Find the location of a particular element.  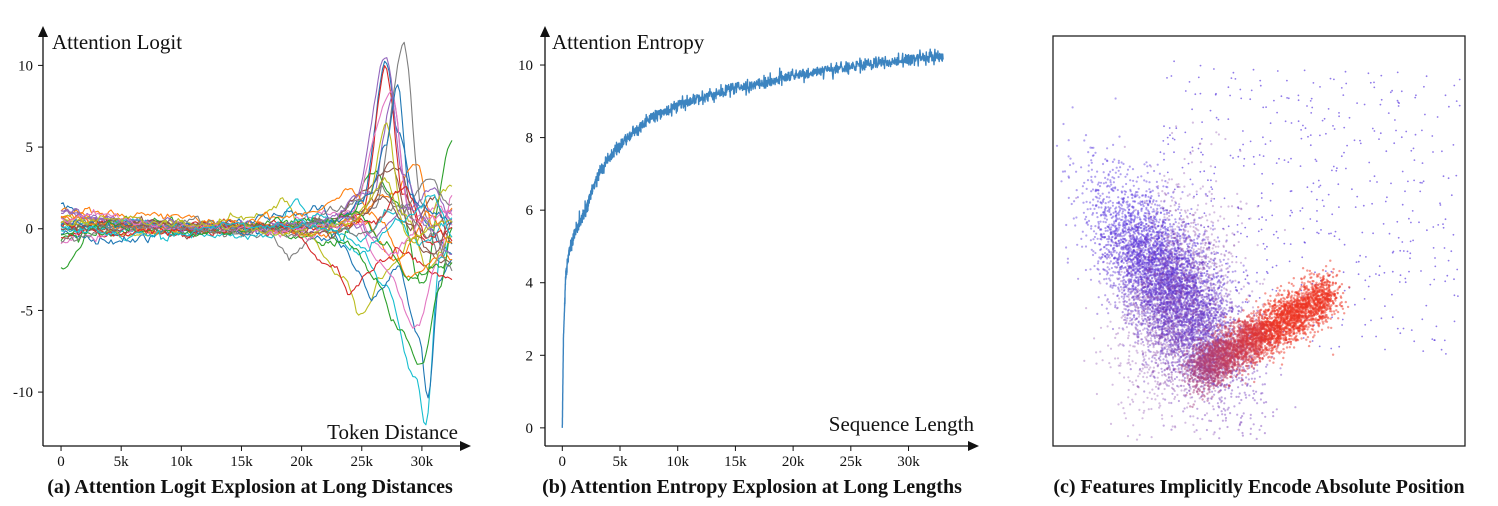

a-series-line is located at coordinates (256, 208).